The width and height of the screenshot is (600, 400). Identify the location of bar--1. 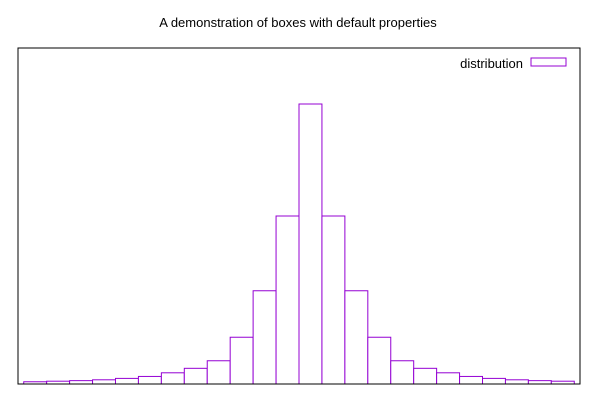
(264, 337).